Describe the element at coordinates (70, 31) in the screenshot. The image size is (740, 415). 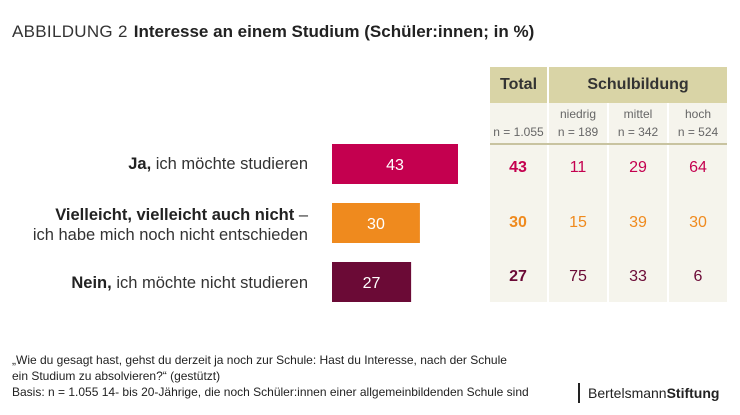
I see `figure-label: ABBILDUNG 2` at that location.